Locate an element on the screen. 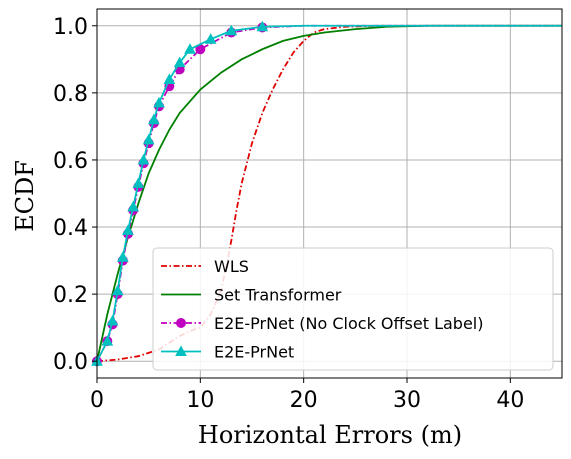 Image resolution: width=571 pixels, height=459 pixels. x-tick-label: 30 is located at coordinates (407, 400).